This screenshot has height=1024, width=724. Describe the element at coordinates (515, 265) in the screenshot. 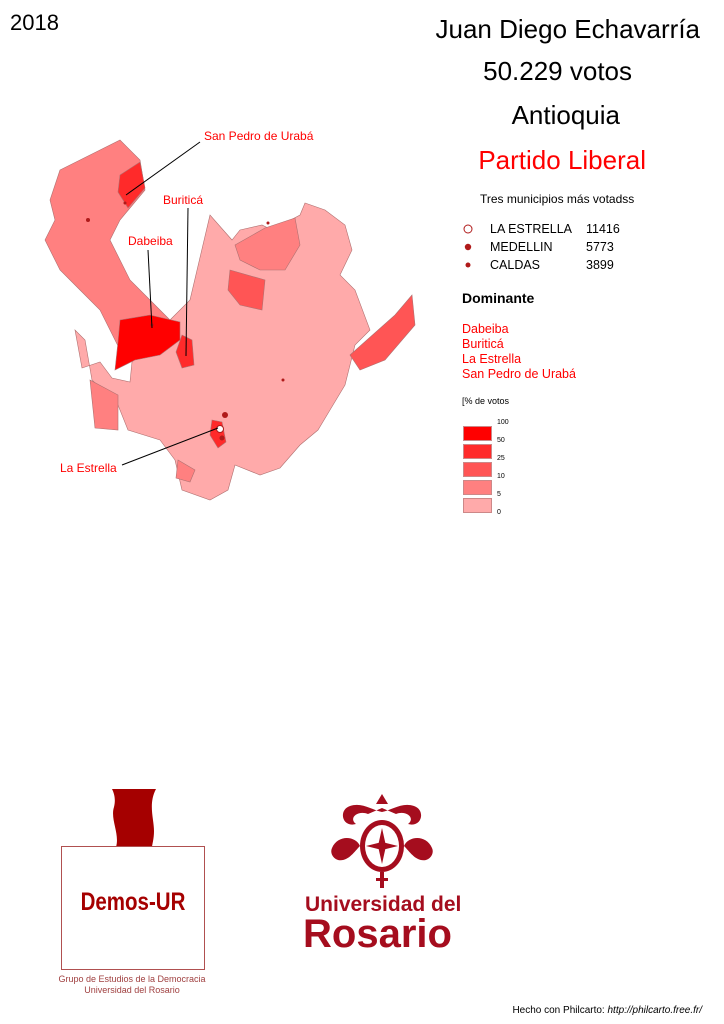

I see `municipality-name: CALDAS` at that location.